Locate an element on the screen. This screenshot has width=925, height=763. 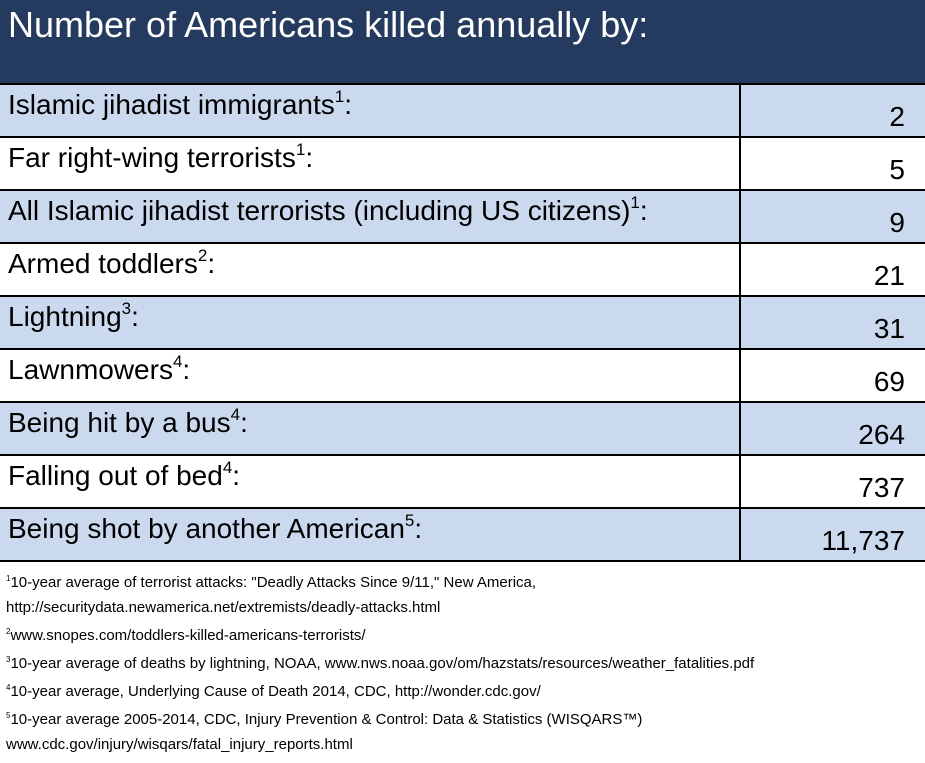
row-label-cell: Being hit by a bus4: is located at coordinates (370, 428).